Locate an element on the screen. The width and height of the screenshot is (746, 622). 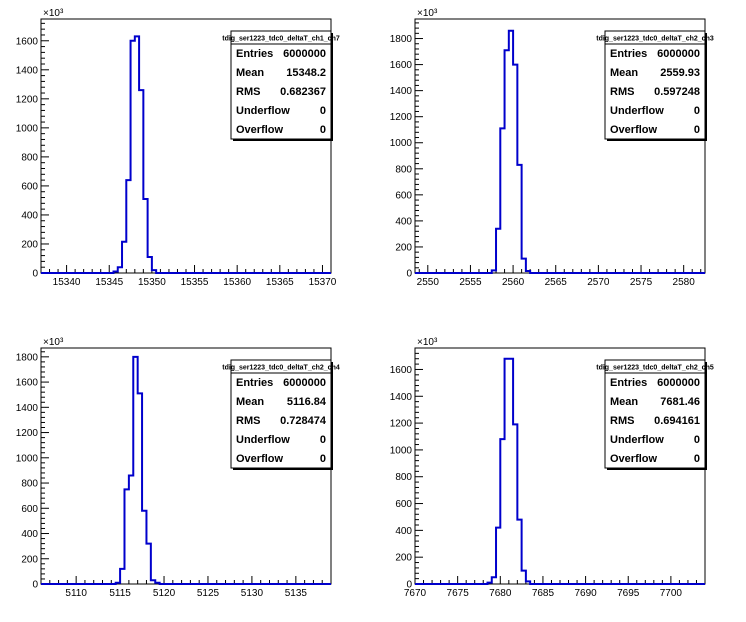
x-tick-label: 7680 is located at coordinates (500, 593).